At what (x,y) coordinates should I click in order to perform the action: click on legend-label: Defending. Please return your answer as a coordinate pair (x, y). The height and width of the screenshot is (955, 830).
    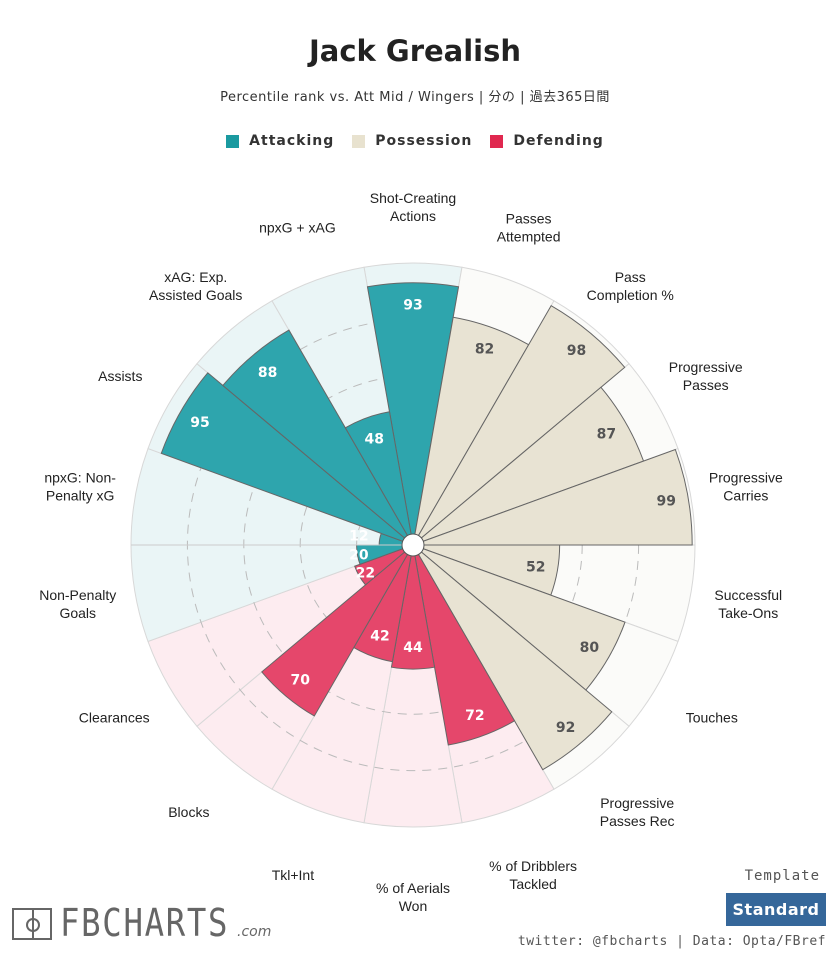
    Looking at the image, I should click on (558, 141).